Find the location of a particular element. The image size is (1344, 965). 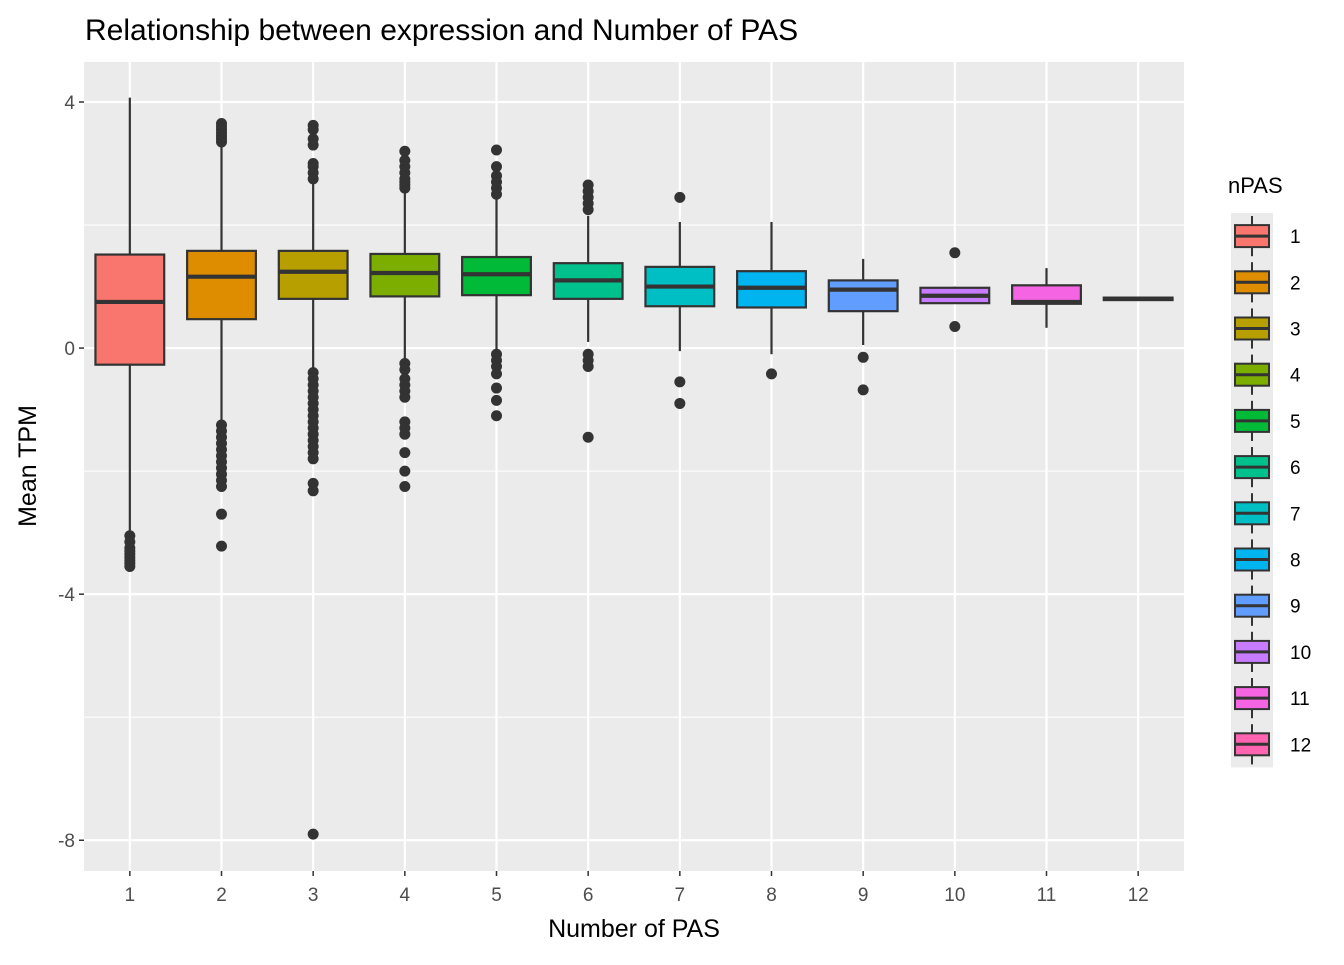

x-tick-label: 2 is located at coordinates (221, 895).